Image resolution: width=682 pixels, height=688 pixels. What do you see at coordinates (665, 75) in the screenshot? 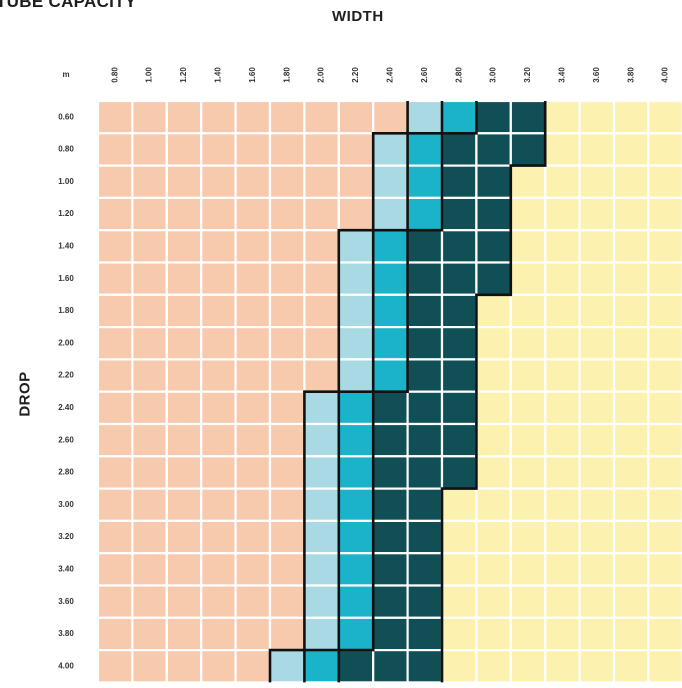
I see `x-tick-label: 4.00` at bounding box center [665, 75].